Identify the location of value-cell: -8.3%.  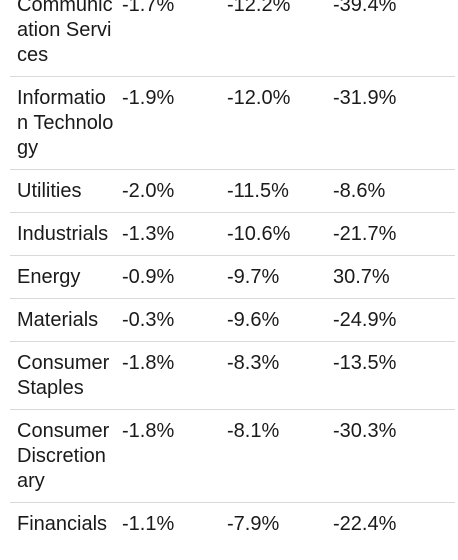
(275, 375).